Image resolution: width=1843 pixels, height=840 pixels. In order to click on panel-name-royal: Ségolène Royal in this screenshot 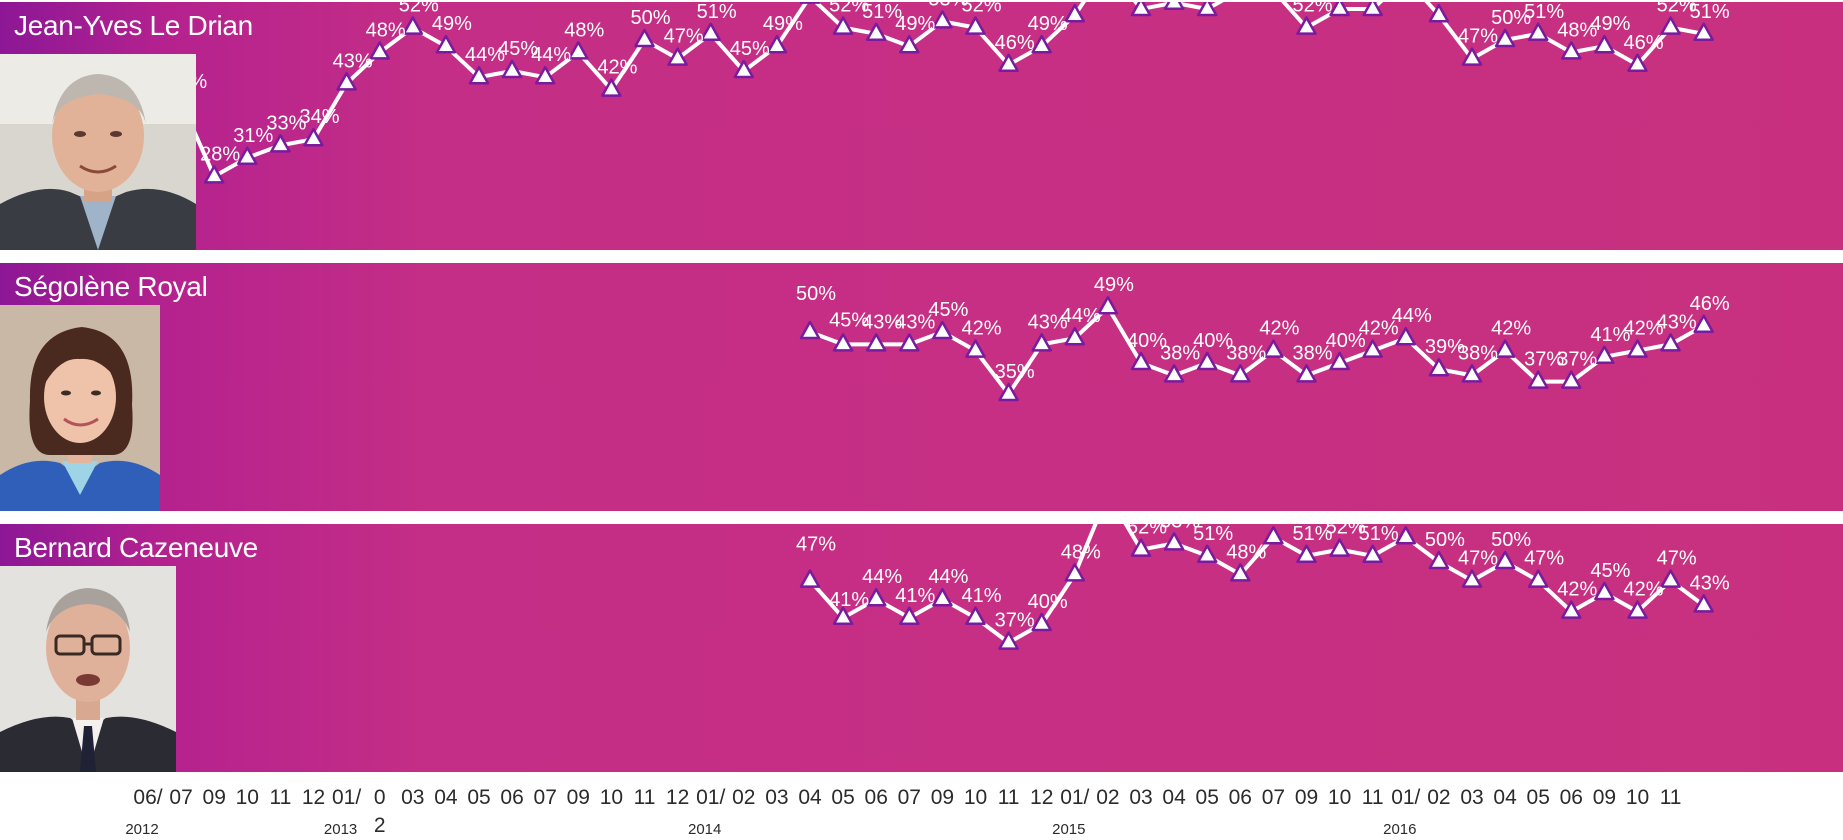, I will do `click(111, 286)`.